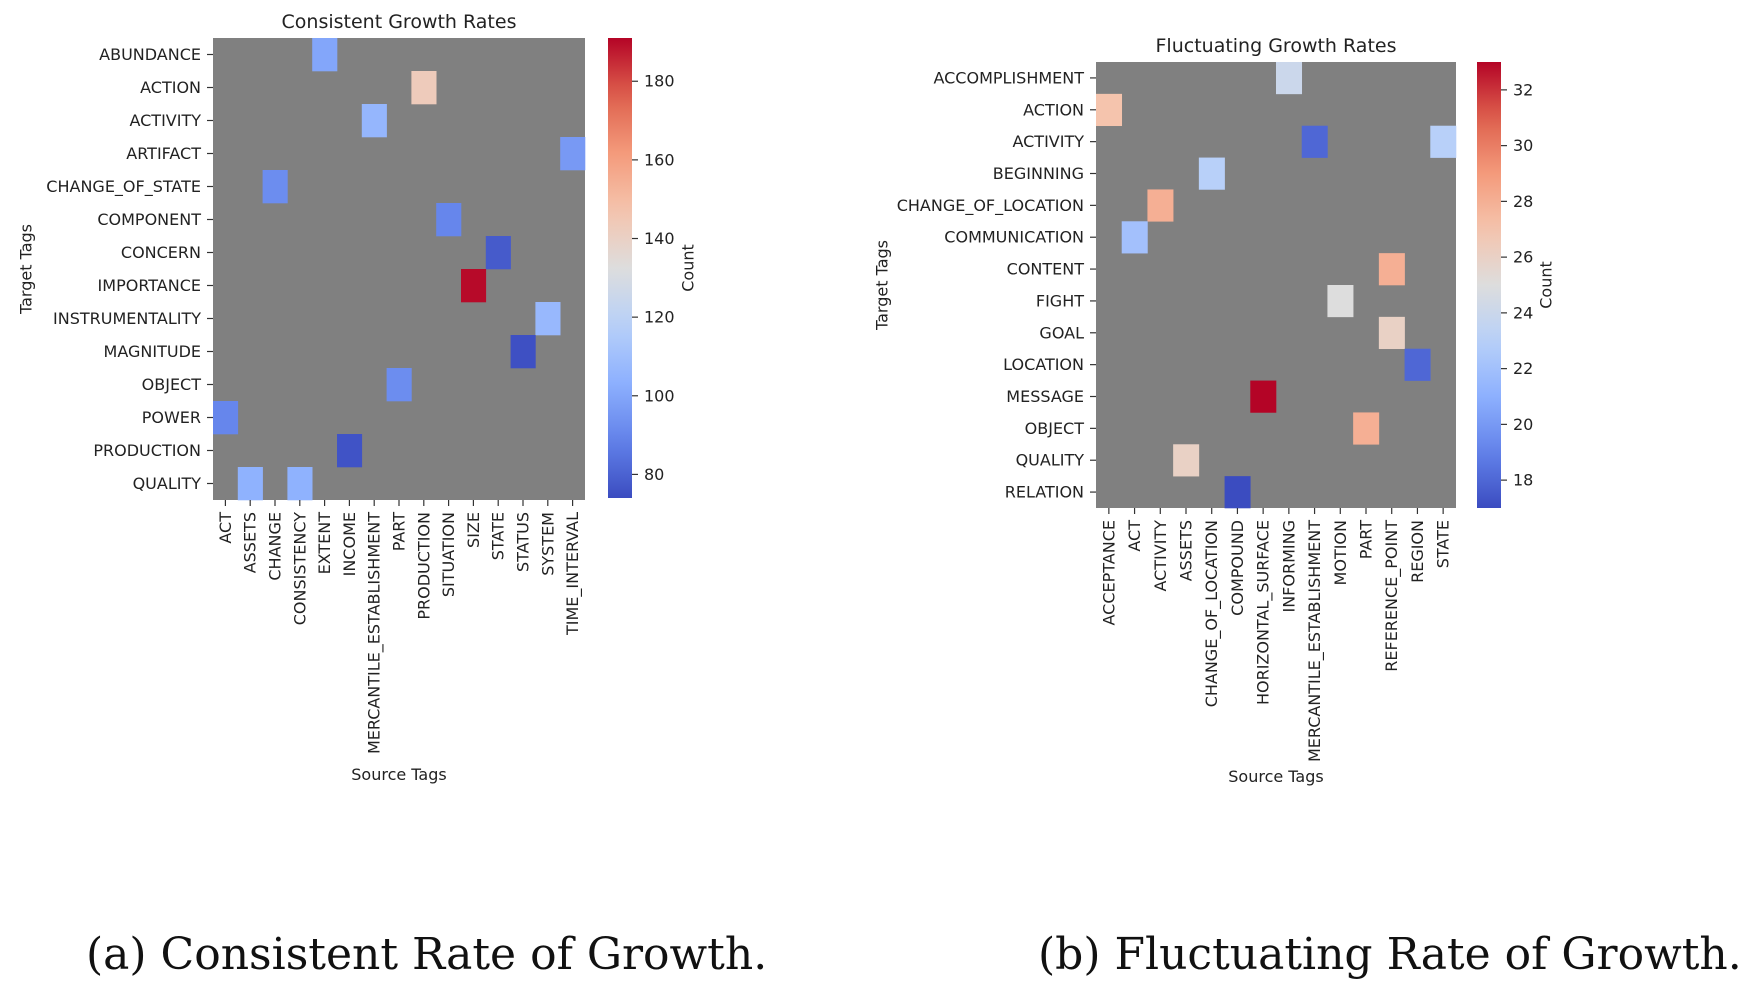 The height and width of the screenshot is (1004, 1764). I want to click on heatmap-cell-beginning-change-of-location, so click(1211, 173).